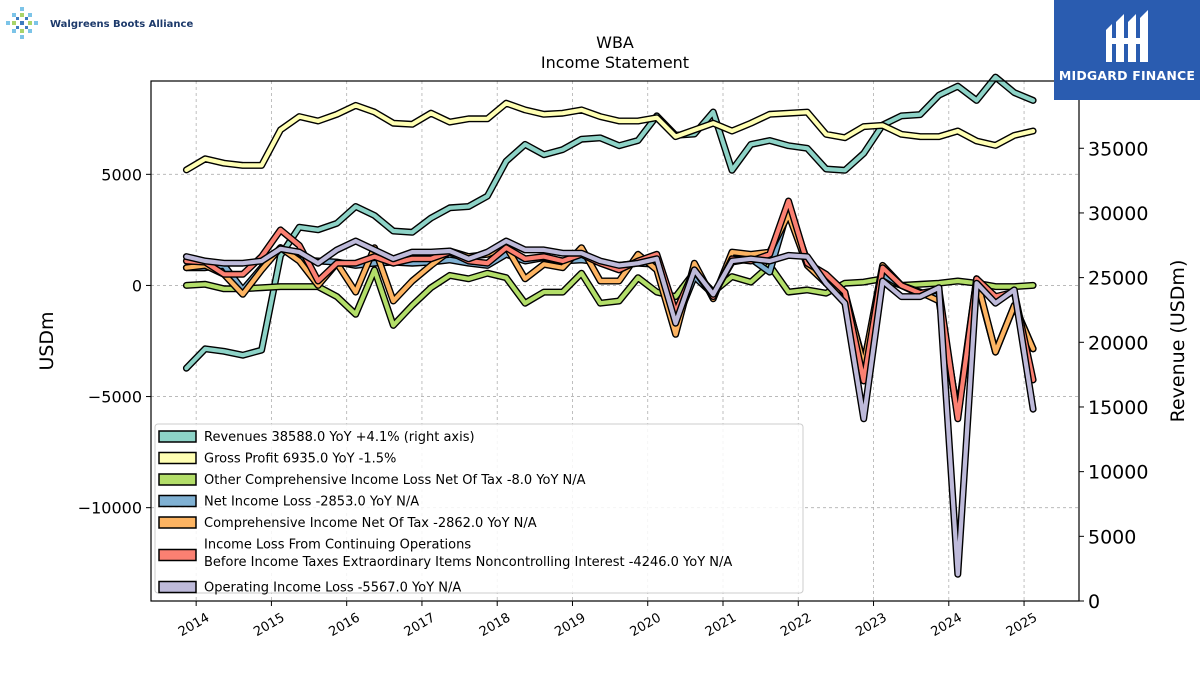  What do you see at coordinates (110, 508) in the screenshot?
I see `y-tick-label-left: −10000` at bounding box center [110, 508].